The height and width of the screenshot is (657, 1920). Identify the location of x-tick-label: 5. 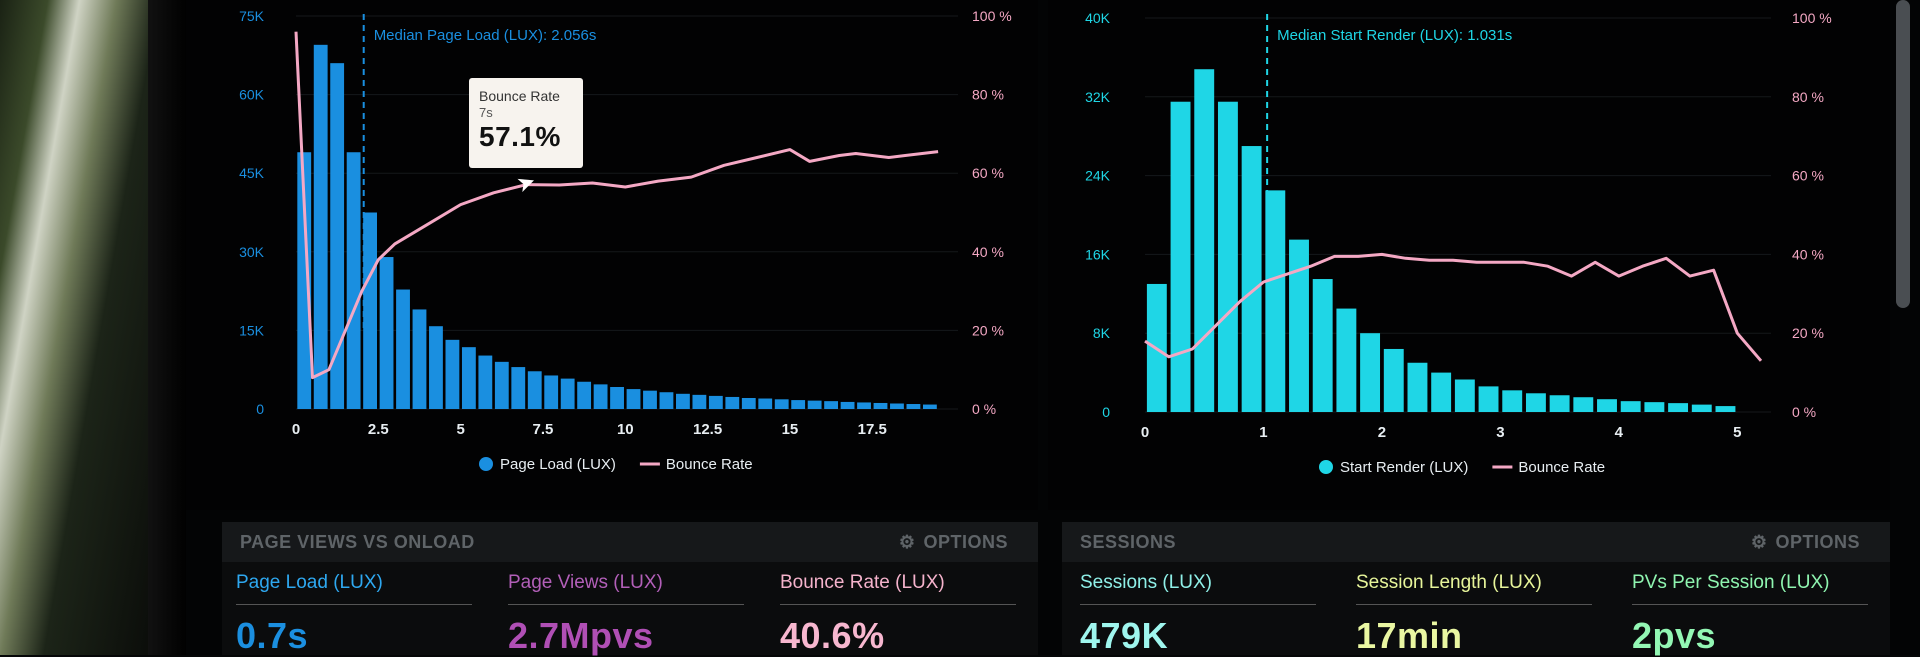
(460, 429).